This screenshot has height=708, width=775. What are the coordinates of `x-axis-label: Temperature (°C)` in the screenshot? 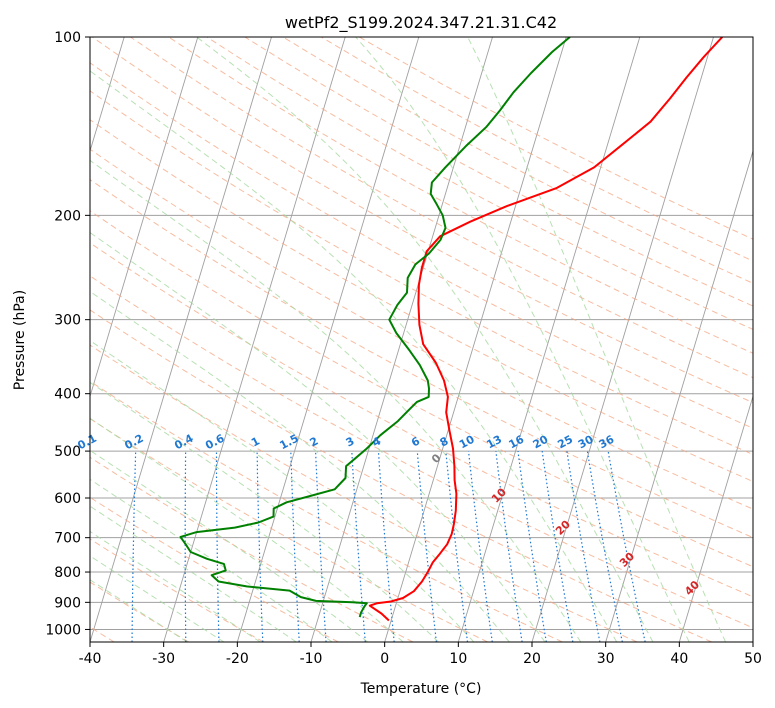 It's located at (421, 689).